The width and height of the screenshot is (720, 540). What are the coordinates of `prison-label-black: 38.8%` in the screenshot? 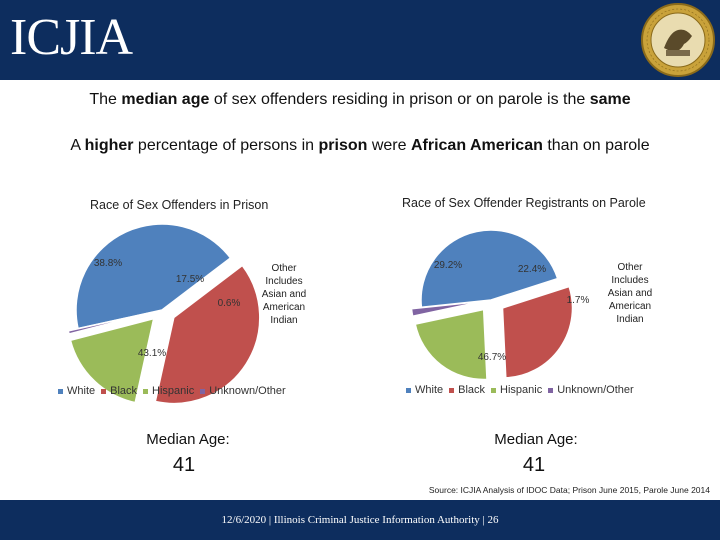 It's located at (108, 263).